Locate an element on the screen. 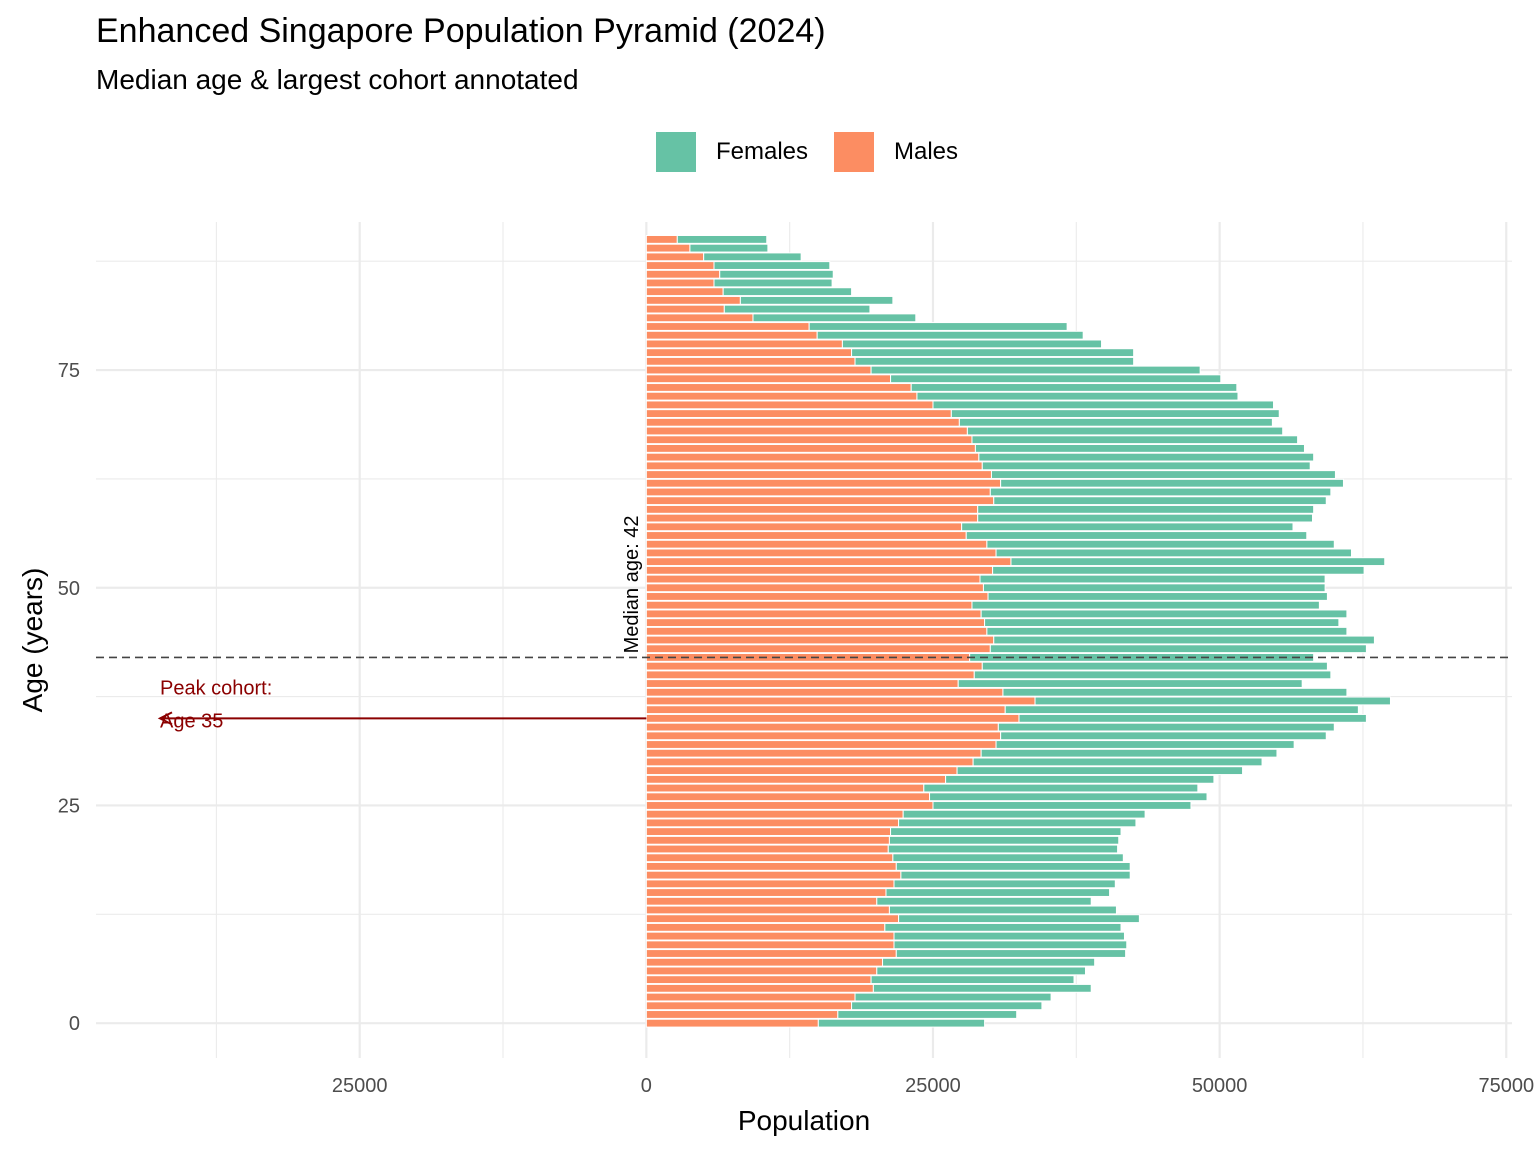 The width and height of the screenshot is (1536, 1152). chart-subtitle: Median age & largest cohort annotated is located at coordinates (337, 79).